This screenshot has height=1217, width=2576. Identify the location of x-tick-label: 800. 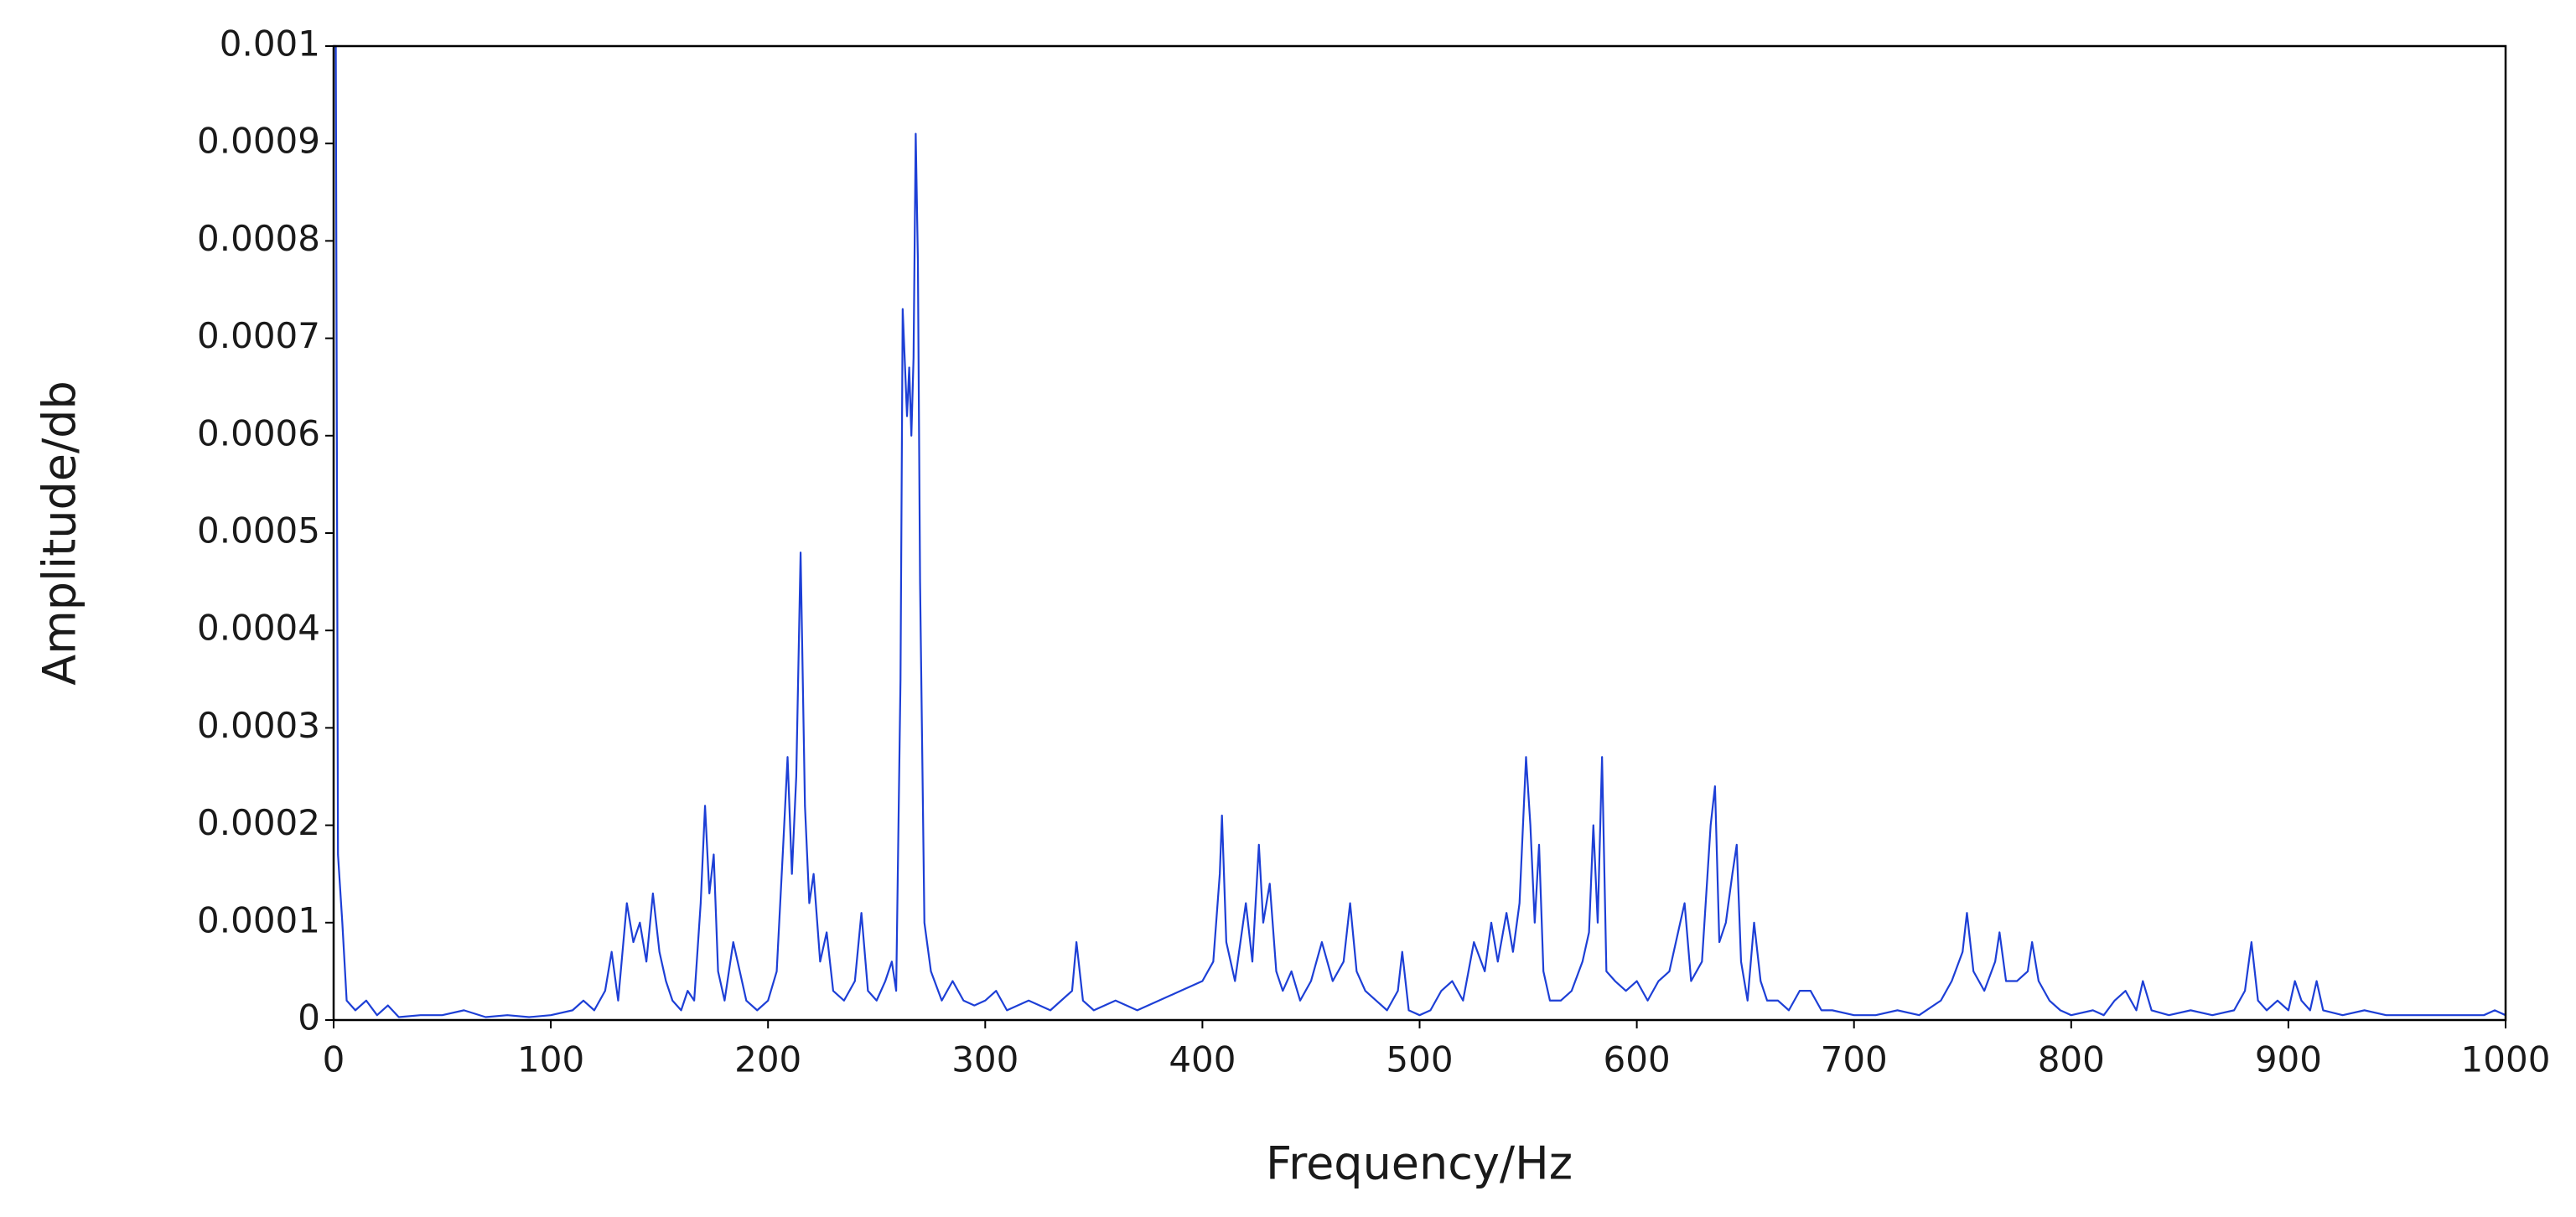
(2071, 1059).